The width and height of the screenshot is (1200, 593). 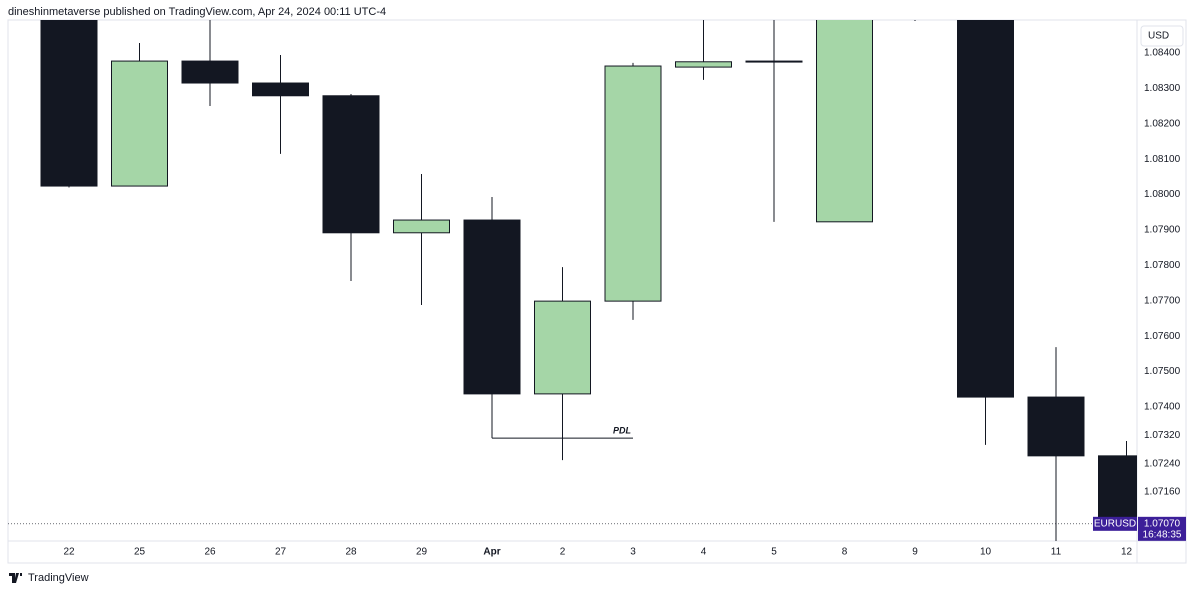 What do you see at coordinates (210, 552) in the screenshot?
I see `x-tick-label: 26` at bounding box center [210, 552].